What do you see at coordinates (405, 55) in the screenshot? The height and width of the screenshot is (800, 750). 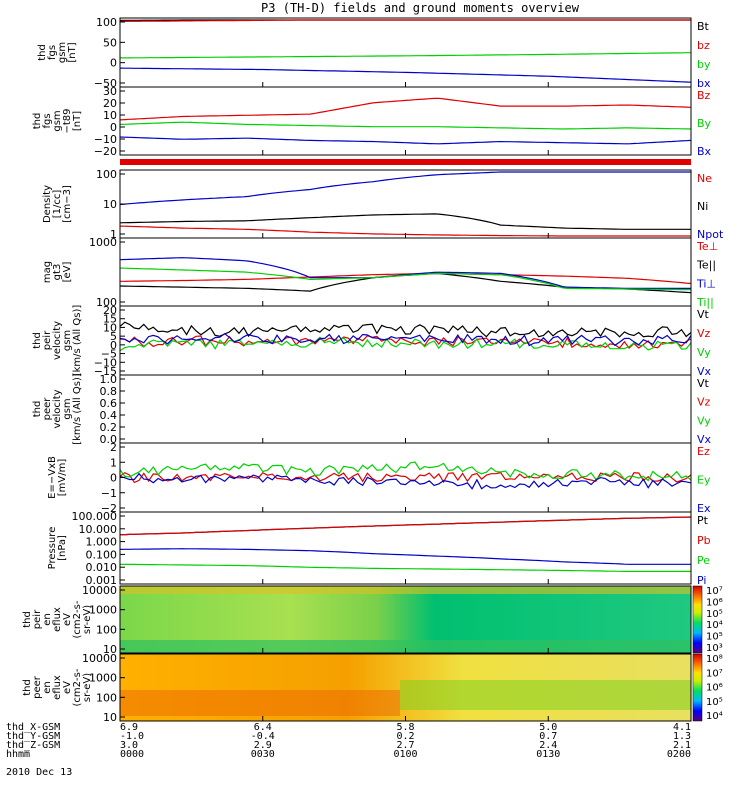 I see `series-line-by` at bounding box center [405, 55].